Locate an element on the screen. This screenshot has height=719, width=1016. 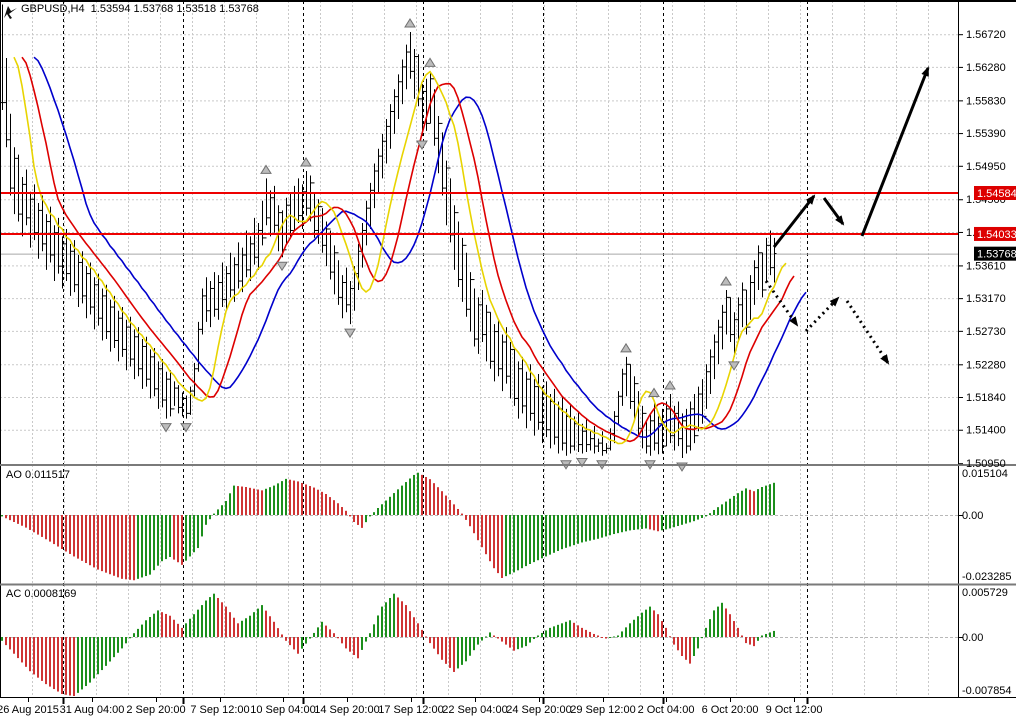
forecast-arrows is located at coordinates (847, 215).